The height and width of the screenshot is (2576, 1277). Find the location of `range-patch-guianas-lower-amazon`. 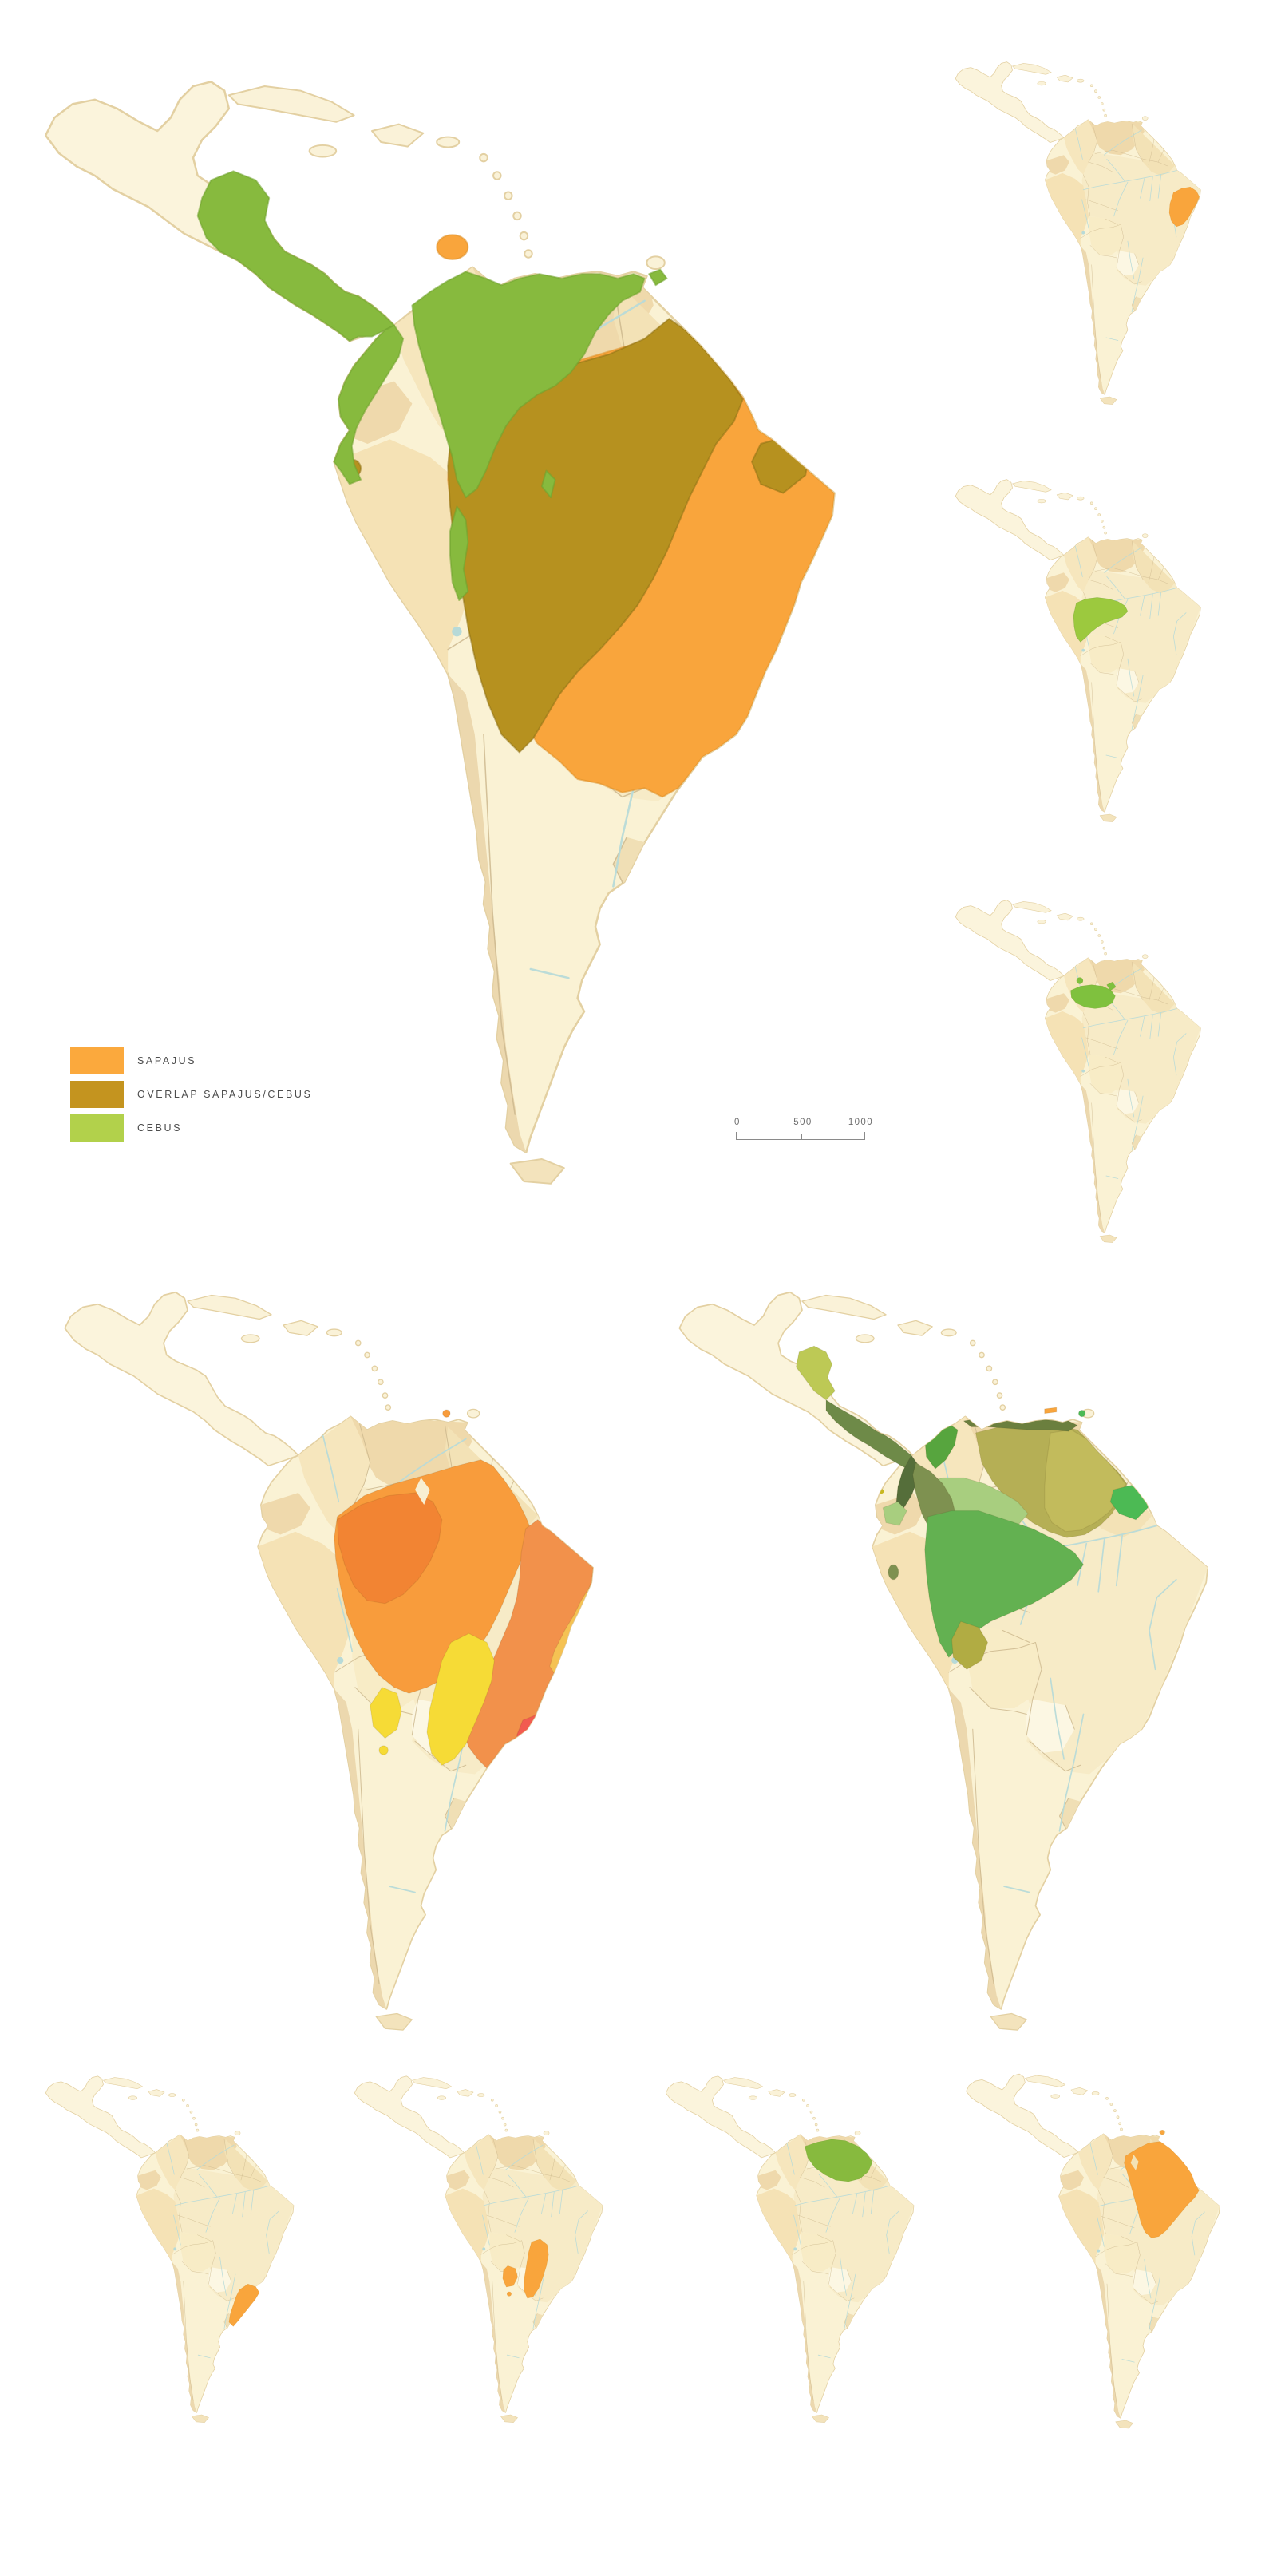

range-patch-guianas-lower-amazon is located at coordinates (1162, 2184).